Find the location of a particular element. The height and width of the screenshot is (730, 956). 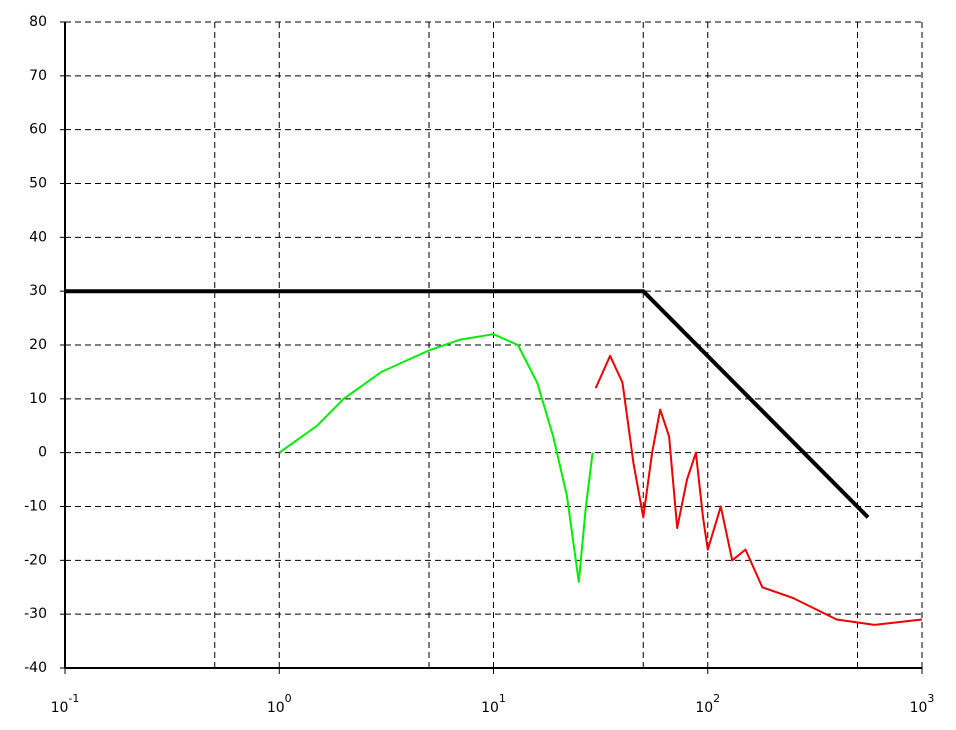

x-tick-label: 10² is located at coordinates (707, 704).